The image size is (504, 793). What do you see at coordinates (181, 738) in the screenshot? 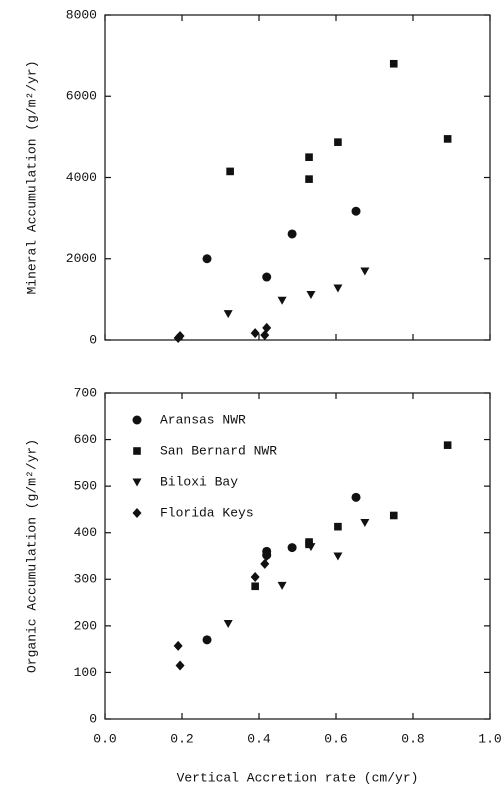
I see `x-tick-label: 0.2` at bounding box center [181, 738].